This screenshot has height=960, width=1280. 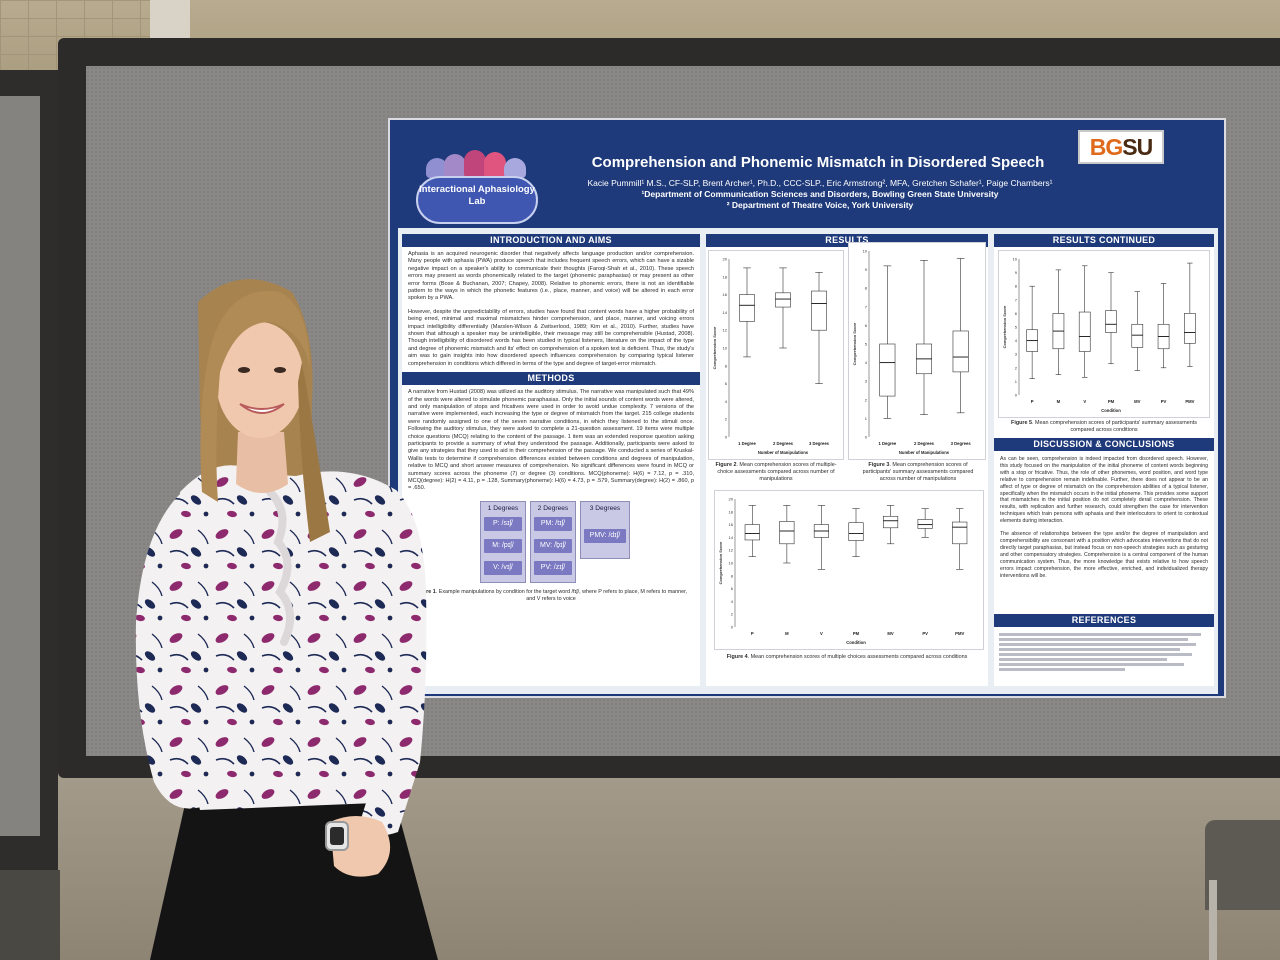 What do you see at coordinates (887, 443) in the screenshot?
I see `x-tick-label: 1 Degree` at bounding box center [887, 443].